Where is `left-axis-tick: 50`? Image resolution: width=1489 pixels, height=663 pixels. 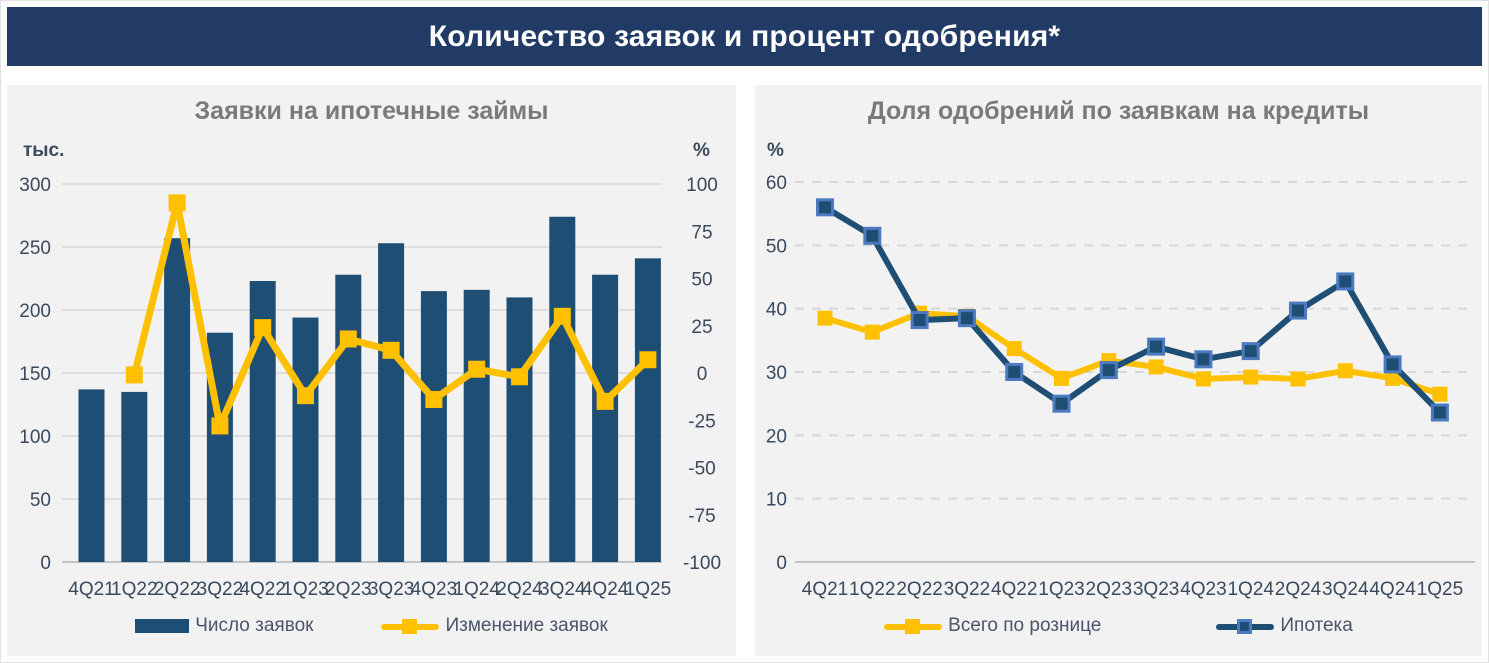 left-axis-tick: 50 is located at coordinates (40, 500).